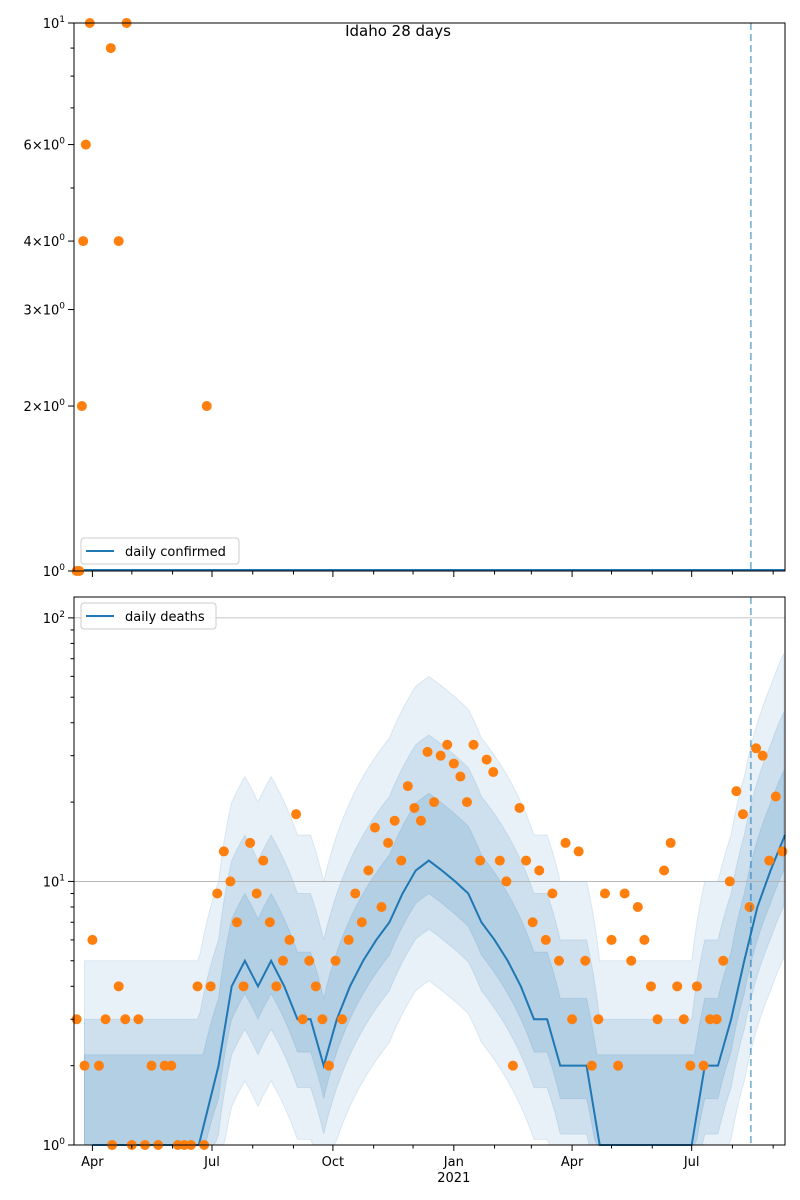 Image resolution: width=800 pixels, height=1200 pixels. Describe the element at coordinates (572, 1162) in the screenshot. I see `x-tick-label: Apr` at that location.